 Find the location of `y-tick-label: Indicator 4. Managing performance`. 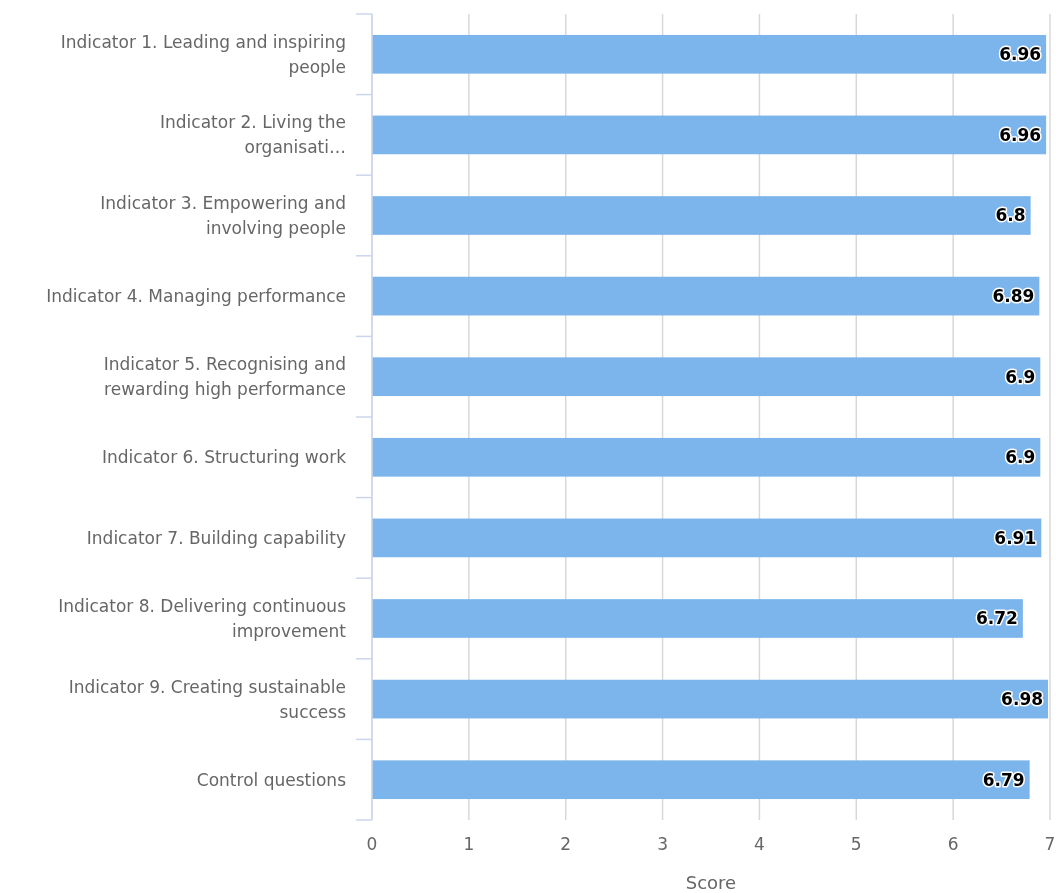

y-tick-label: Indicator 4. Managing performance is located at coordinates (196, 296).